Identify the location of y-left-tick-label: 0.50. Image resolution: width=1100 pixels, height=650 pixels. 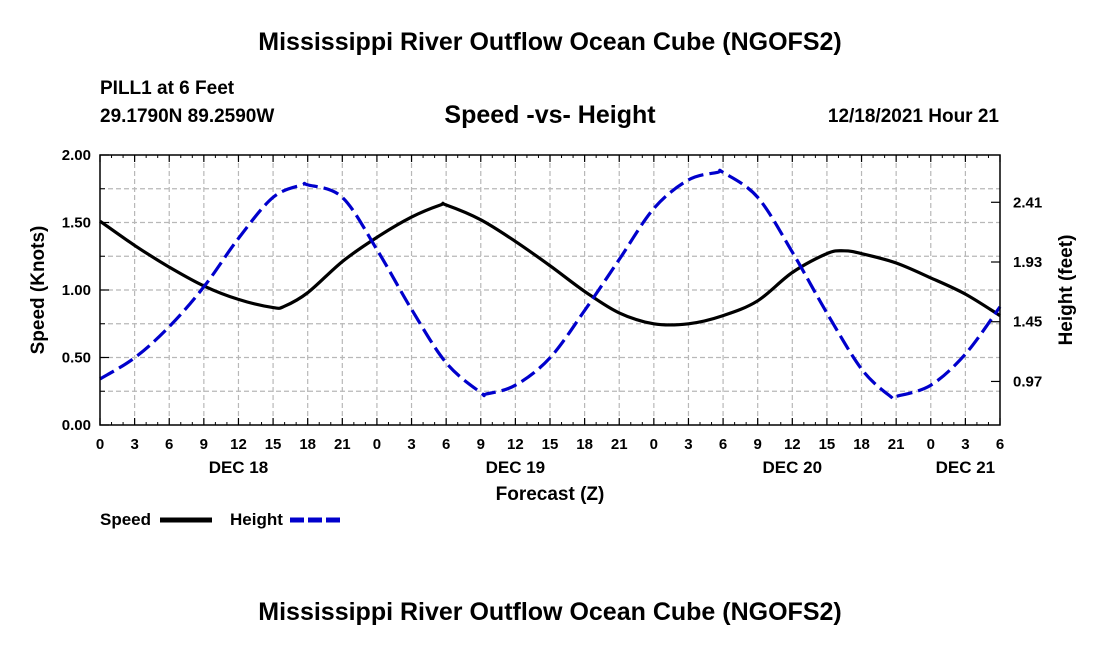
(76, 358).